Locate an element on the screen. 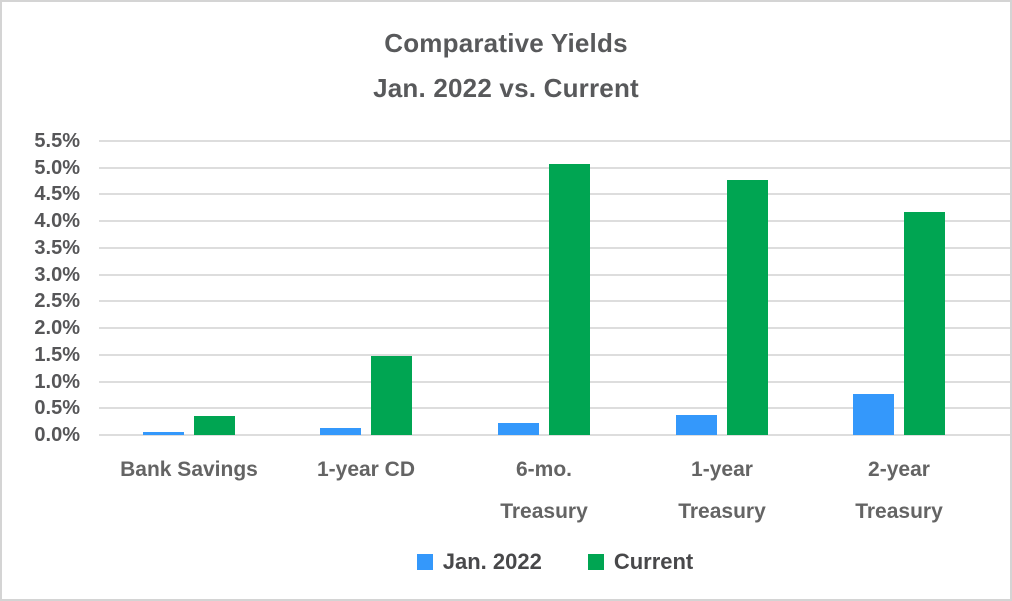  legend-item: Jan. 2022 is located at coordinates (479, 562).